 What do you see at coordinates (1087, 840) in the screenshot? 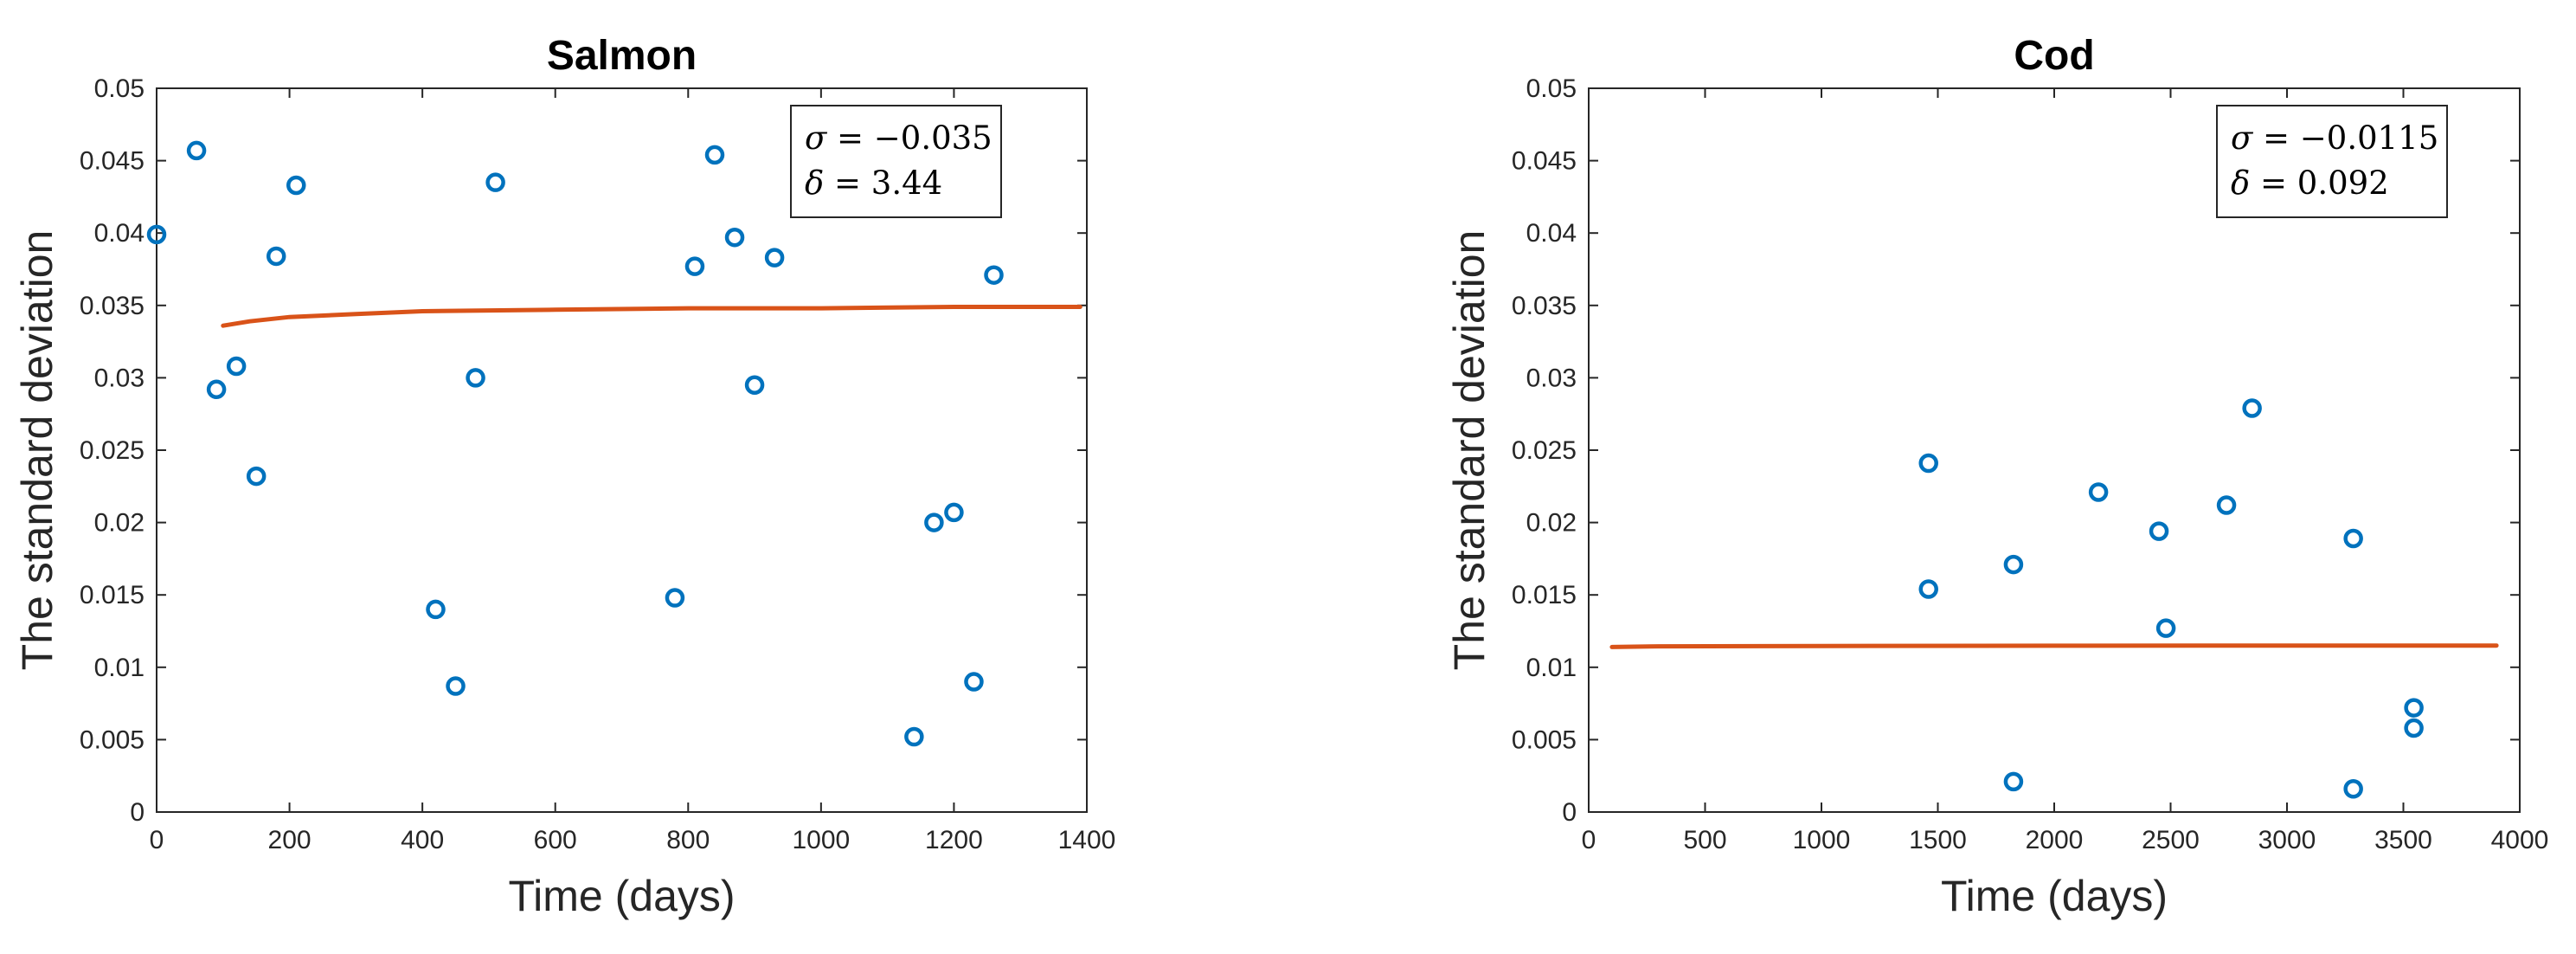
I see `x-tick-label: 1400` at bounding box center [1087, 840].